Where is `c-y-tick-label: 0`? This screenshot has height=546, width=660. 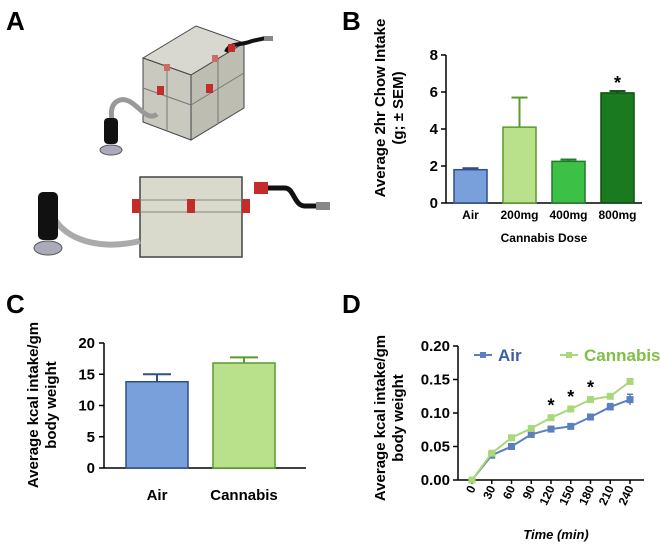
c-y-tick-label: 0 is located at coordinates (91, 468).